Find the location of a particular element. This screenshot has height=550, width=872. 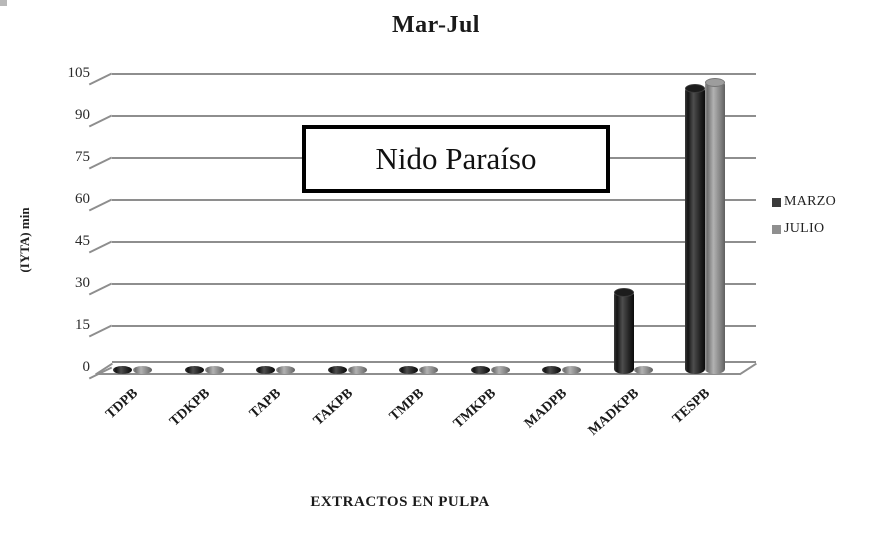

legend-label-marzo: MARZO is located at coordinates (810, 201).